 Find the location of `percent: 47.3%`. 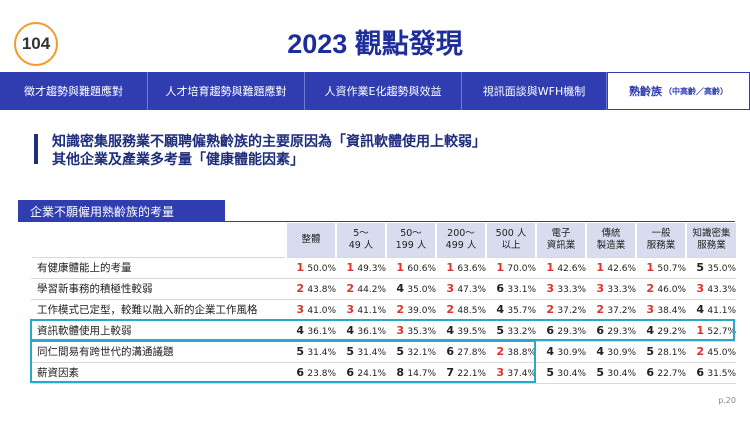

percent: 47.3% is located at coordinates (471, 290).